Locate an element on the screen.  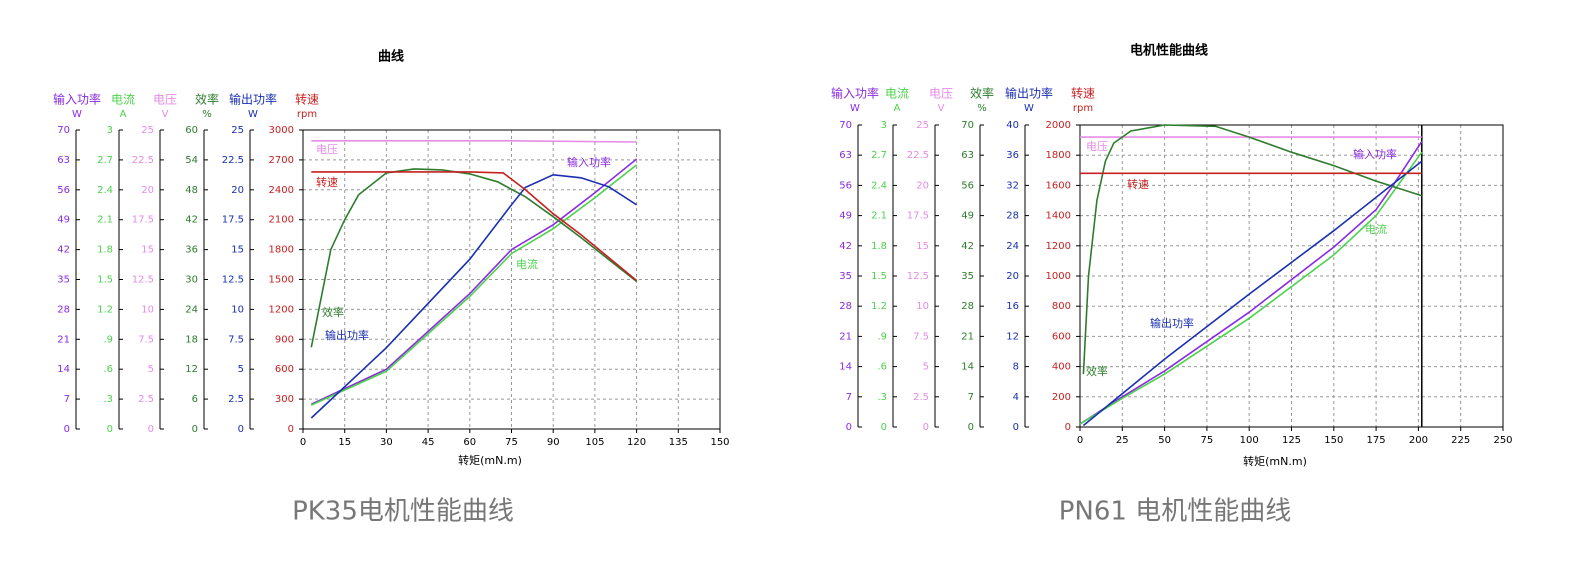
x-tick-label: 105 is located at coordinates (594, 442).